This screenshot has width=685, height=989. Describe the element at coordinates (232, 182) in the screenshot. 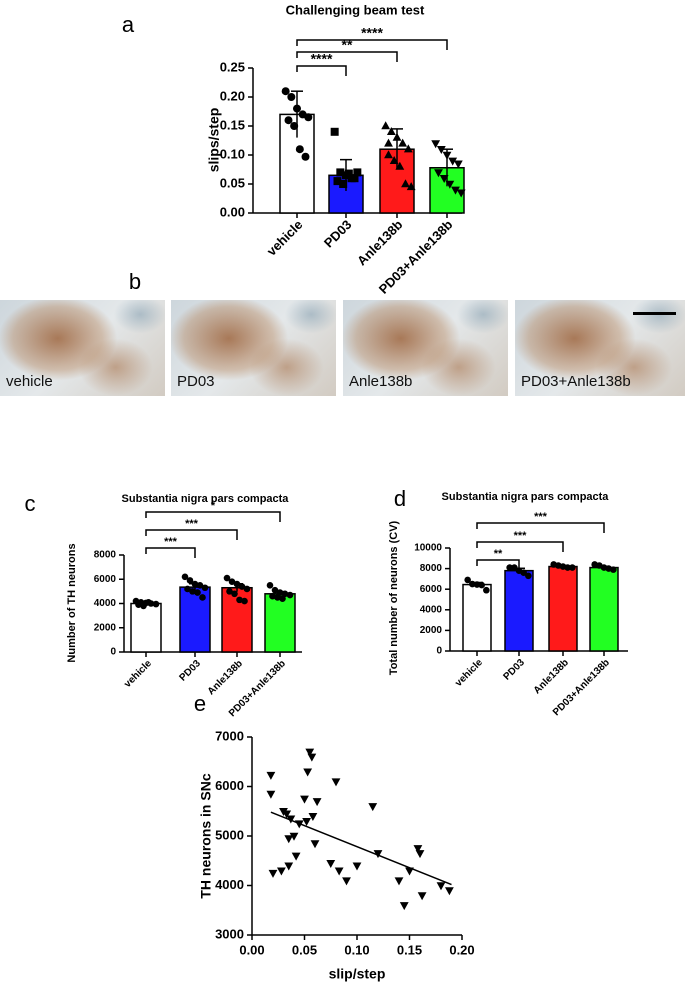

I see `y-tick-label: 0.05` at that location.